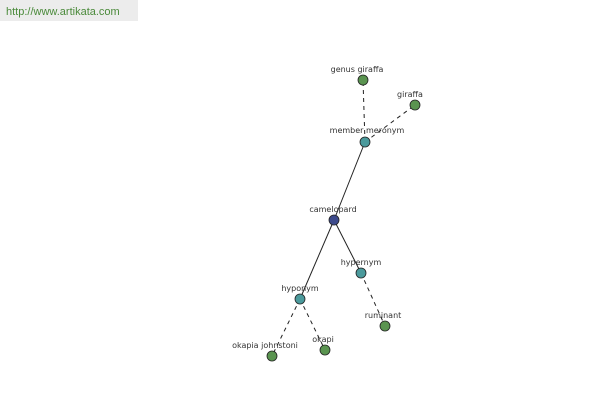  Describe the element at coordinates (367, 130) in the screenshot. I see `node-label: member meronym` at that location.